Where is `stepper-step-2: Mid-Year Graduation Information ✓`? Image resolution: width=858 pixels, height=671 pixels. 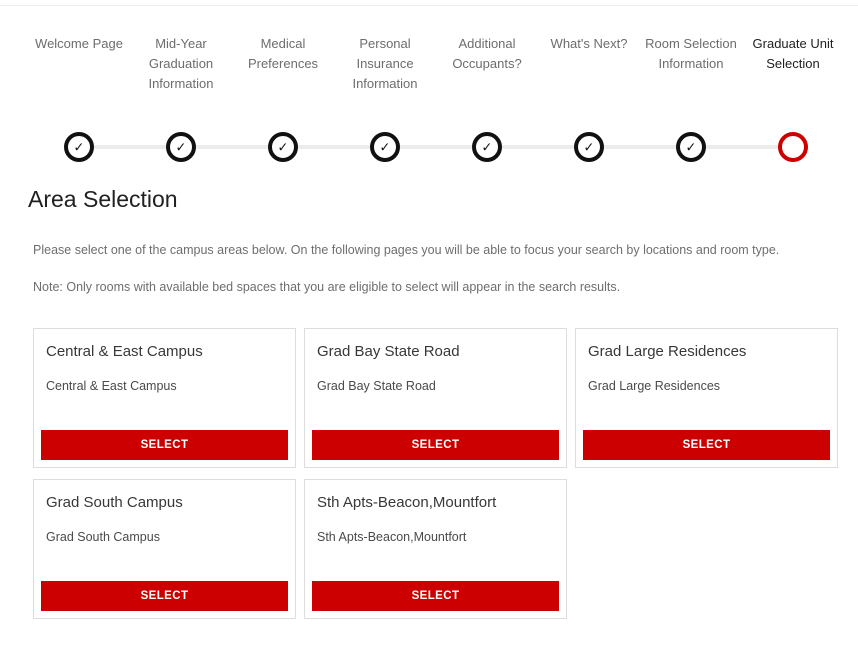
stepper-step-2: Mid-Year Graduation Information ✓ is located at coordinates (181, 98).